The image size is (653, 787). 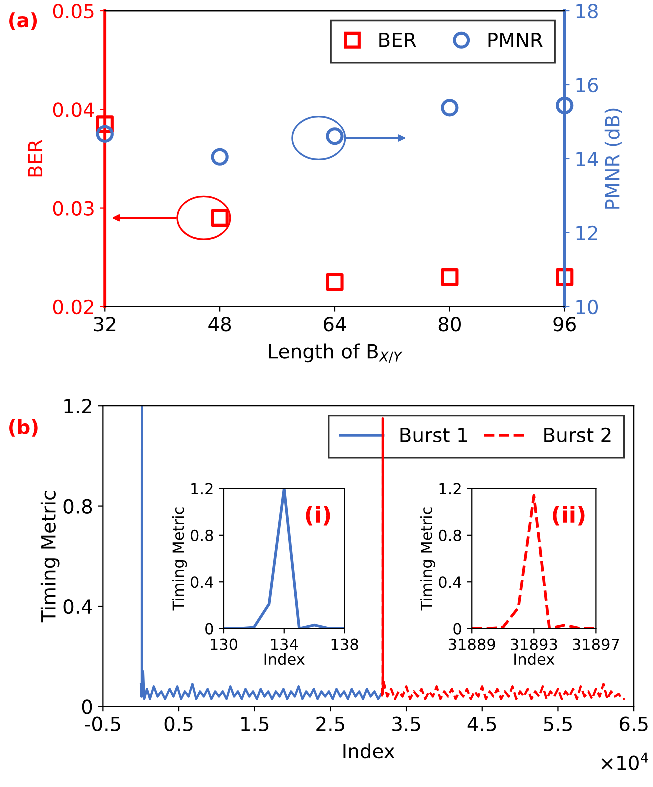 I want to click on y-tick-label: 0.04, so click(x=73, y=110).